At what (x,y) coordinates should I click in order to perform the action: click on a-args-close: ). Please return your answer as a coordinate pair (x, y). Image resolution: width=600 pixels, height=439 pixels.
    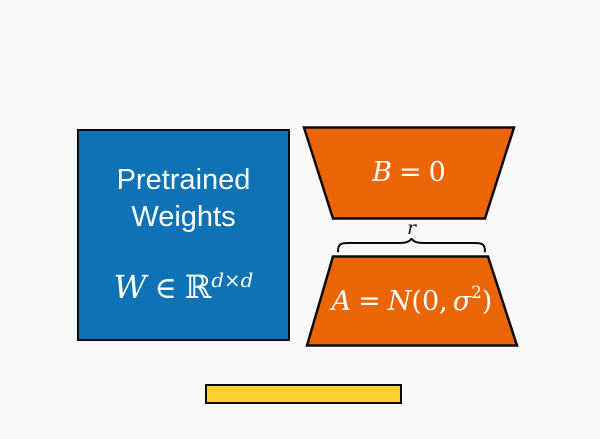
    Looking at the image, I should click on (487, 301).